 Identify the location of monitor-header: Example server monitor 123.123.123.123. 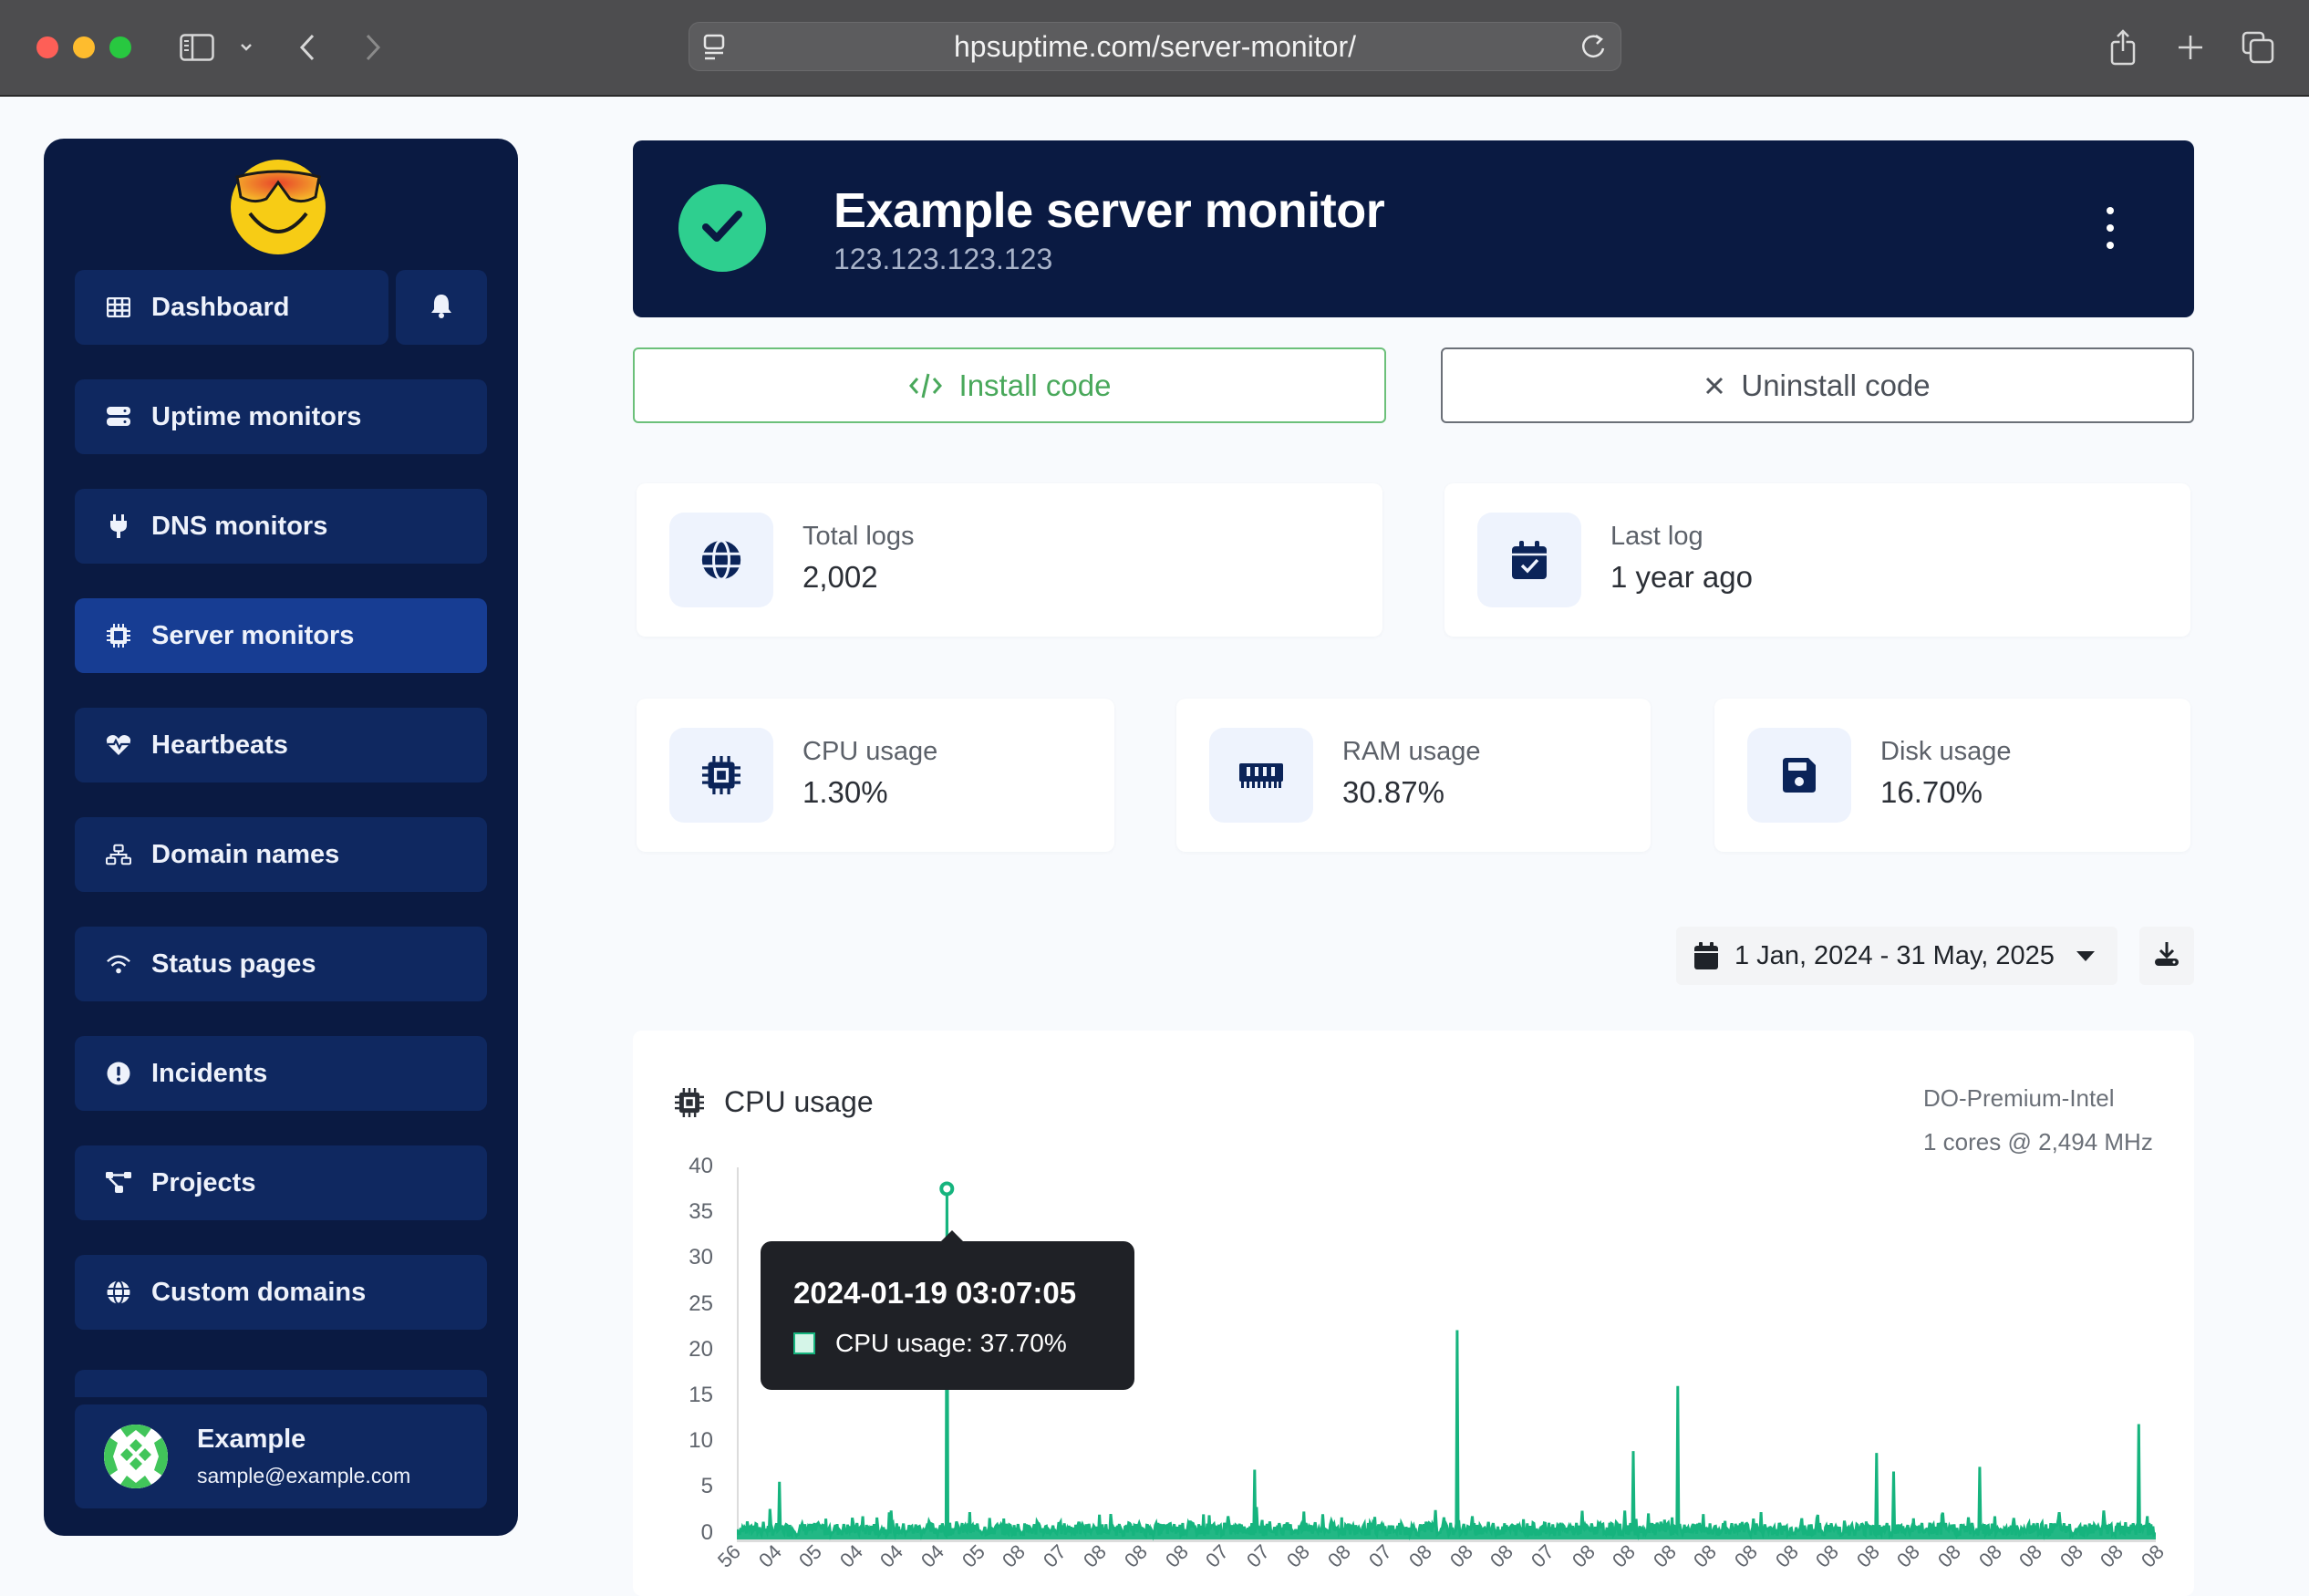
(1413, 229).